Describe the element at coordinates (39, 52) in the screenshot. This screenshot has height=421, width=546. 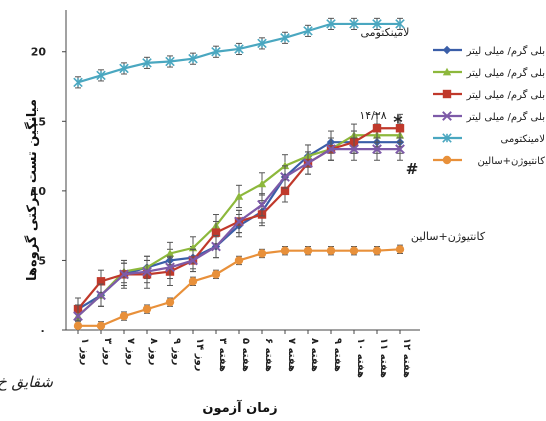
I see `y-tick-label: 20` at that location.